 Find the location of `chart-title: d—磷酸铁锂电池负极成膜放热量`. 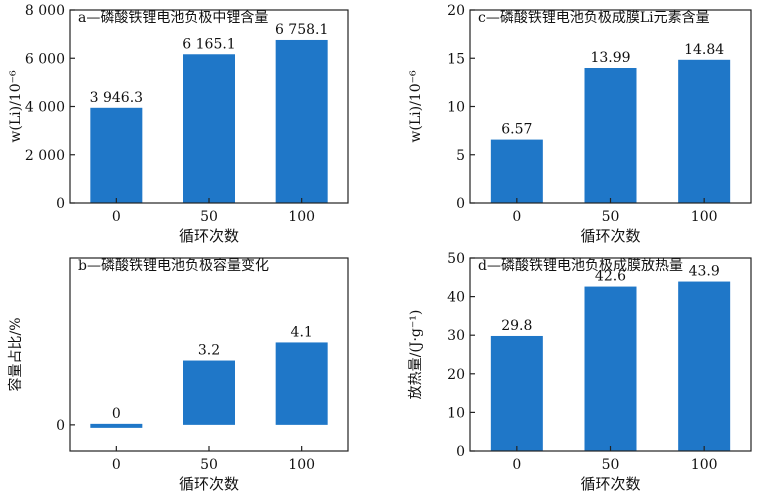

chart-title: d—磷酸铁锂电池负极成膜放热量 is located at coordinates (580, 266).